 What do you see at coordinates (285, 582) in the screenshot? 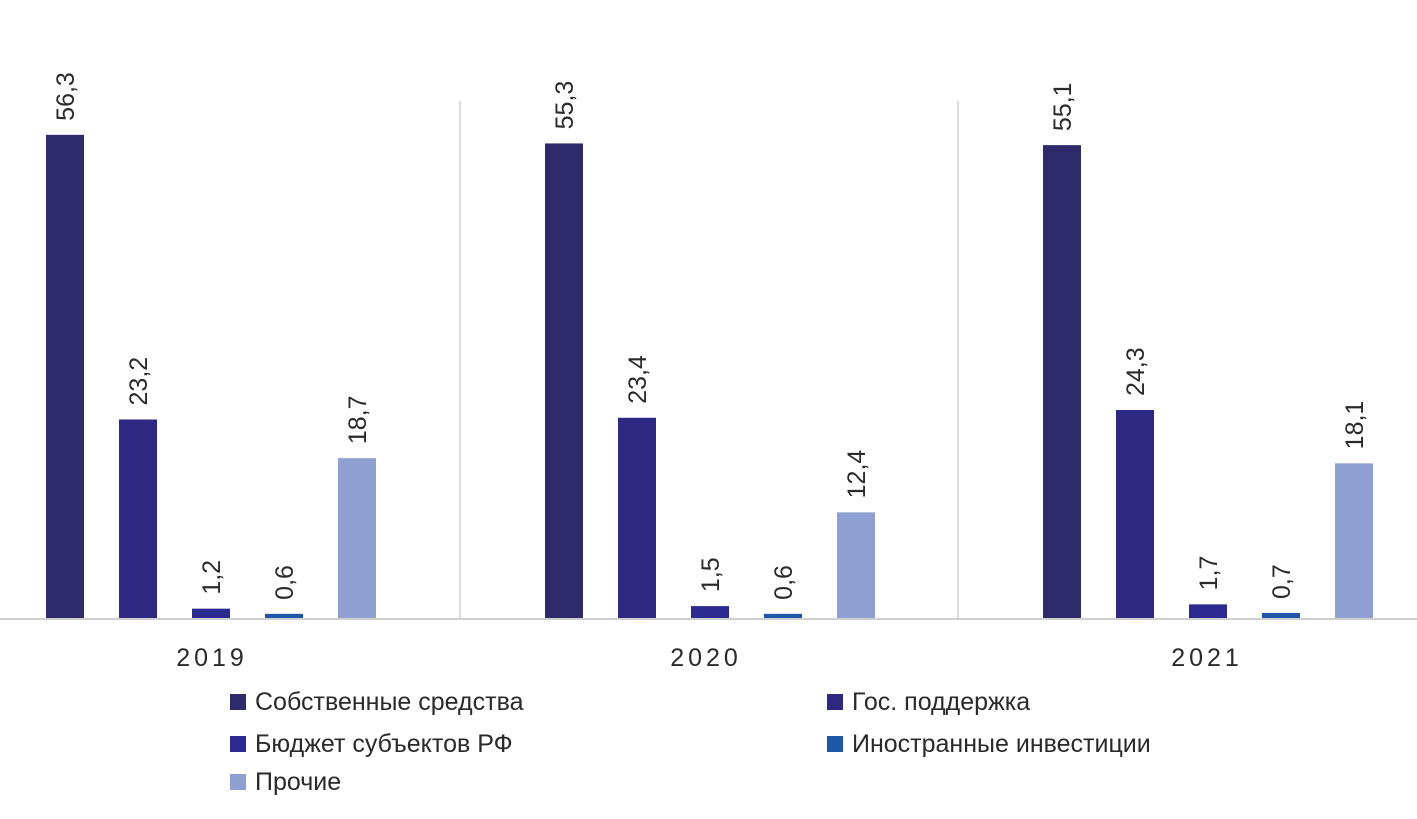
I see `data-label-2019-series-4: 0,6` at bounding box center [285, 582].